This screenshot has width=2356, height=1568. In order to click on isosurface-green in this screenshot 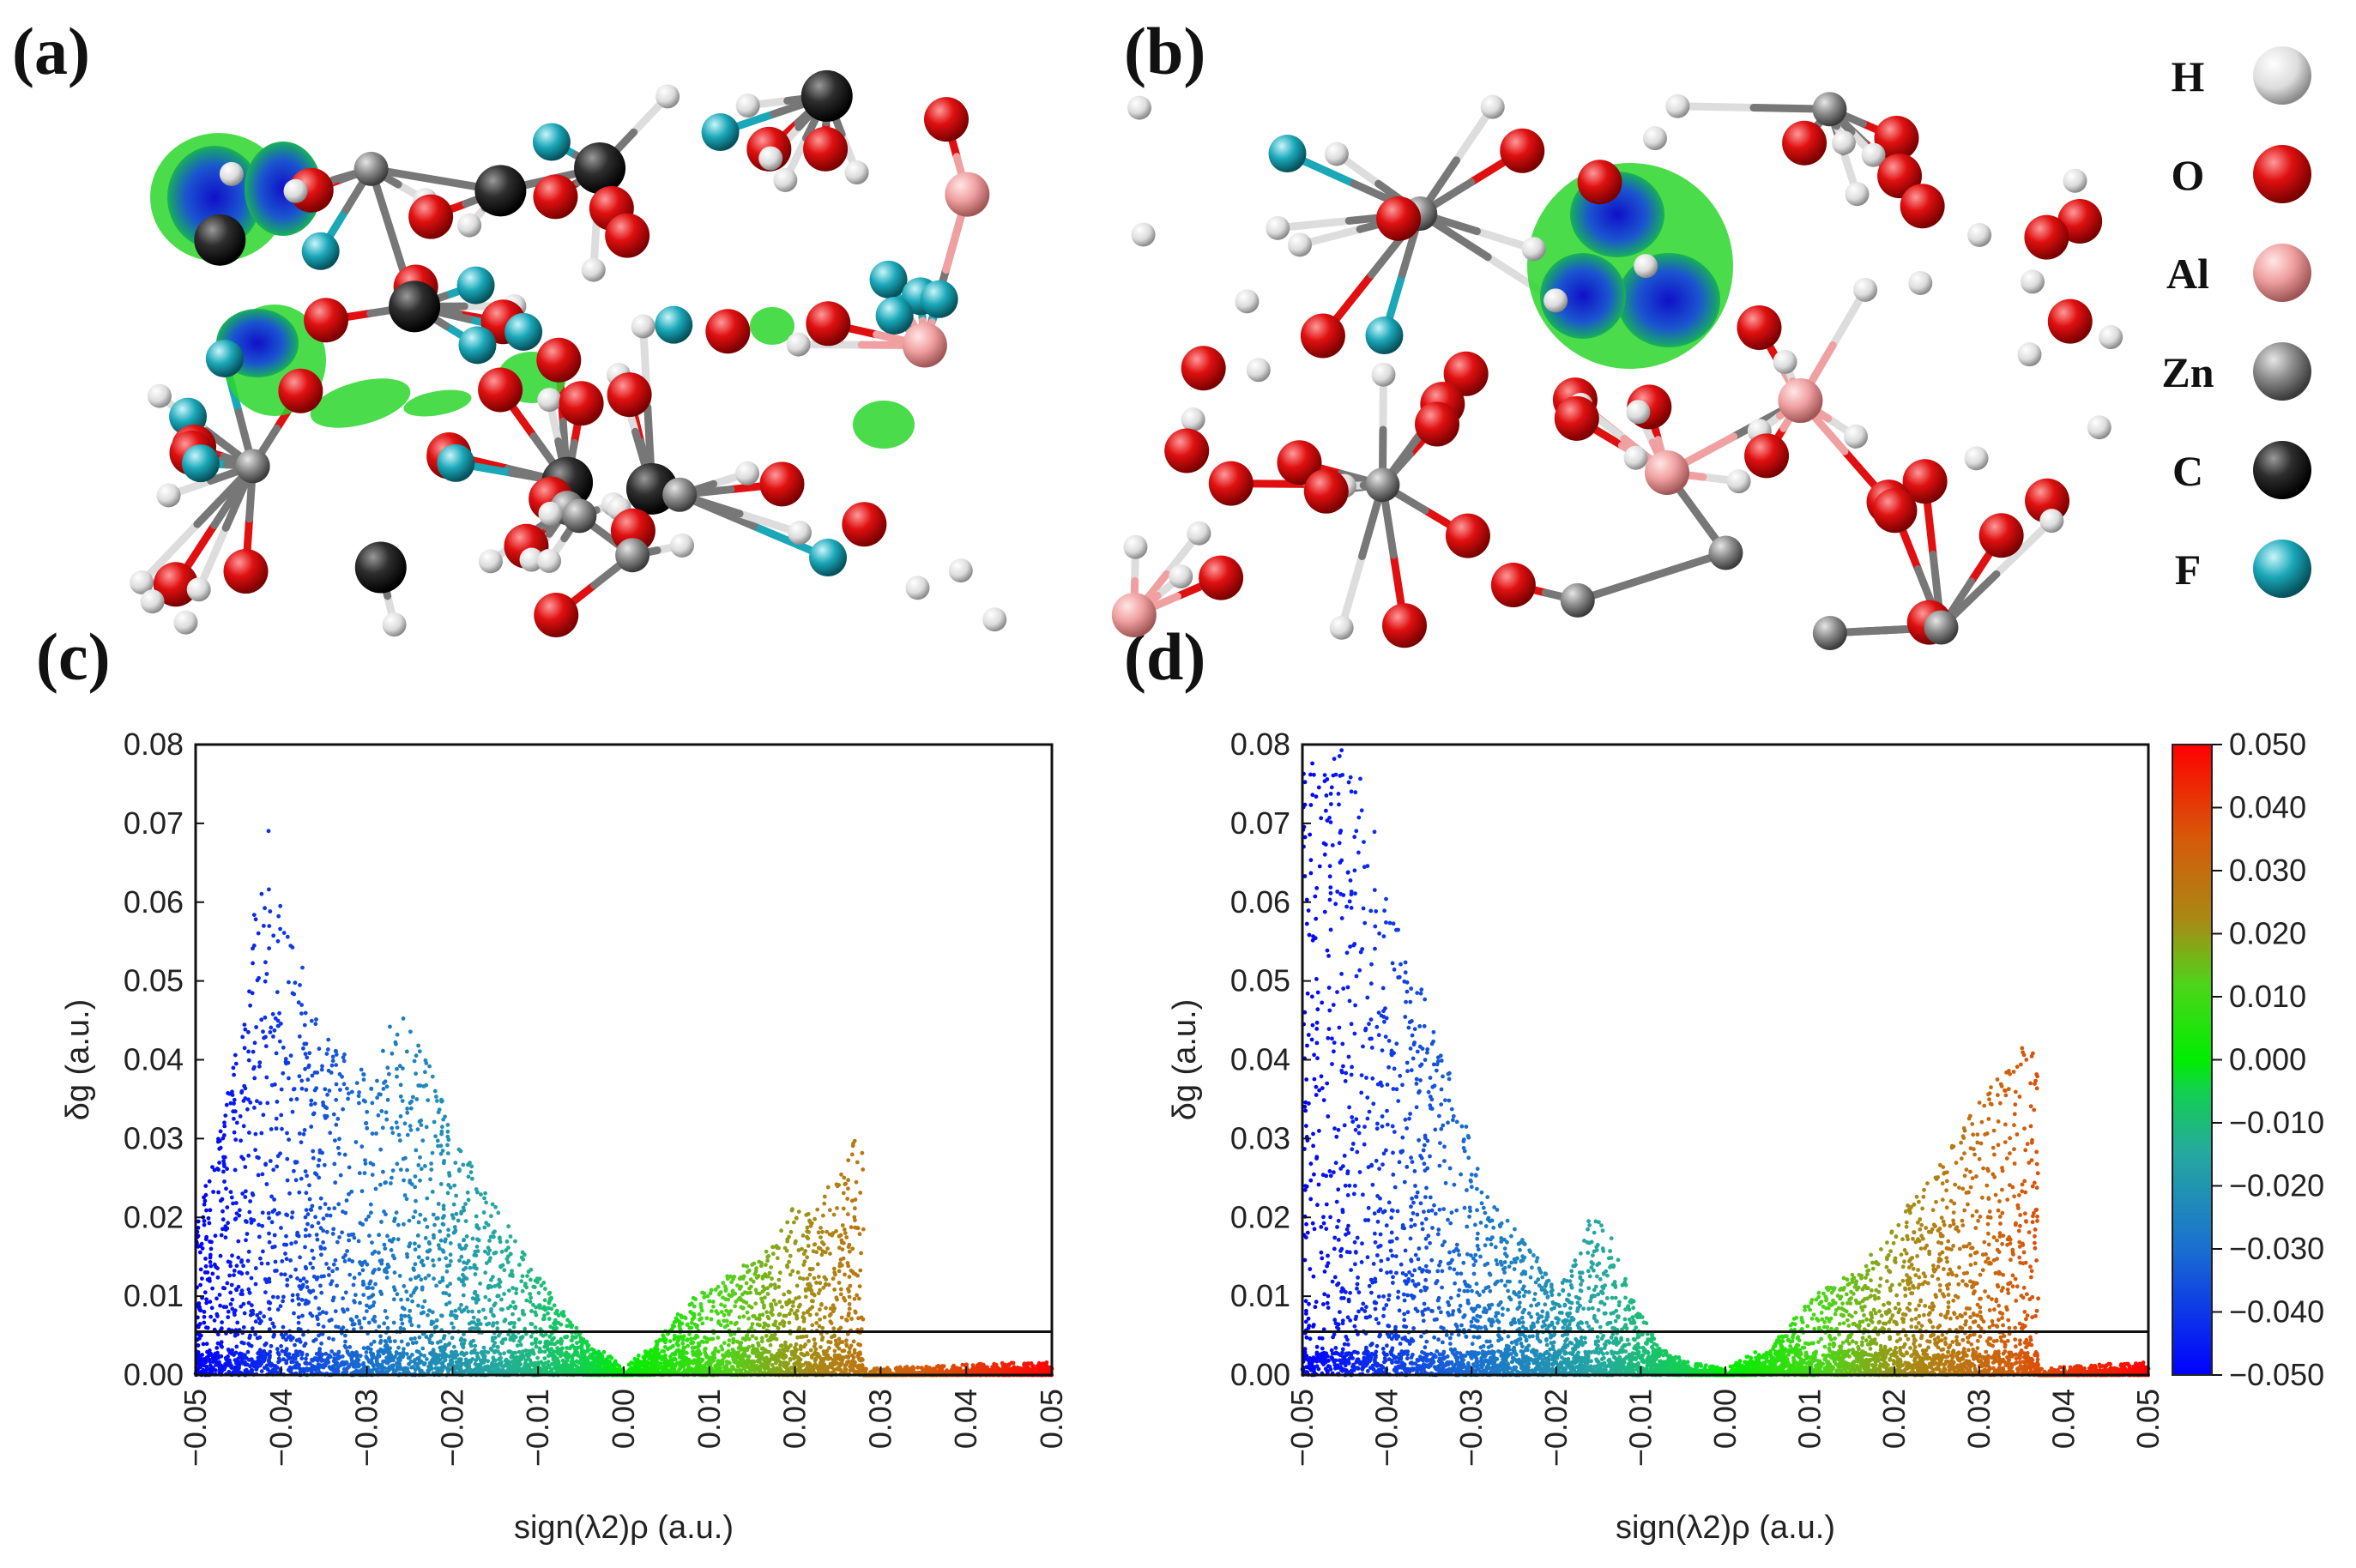, I will do `click(772, 326)`.